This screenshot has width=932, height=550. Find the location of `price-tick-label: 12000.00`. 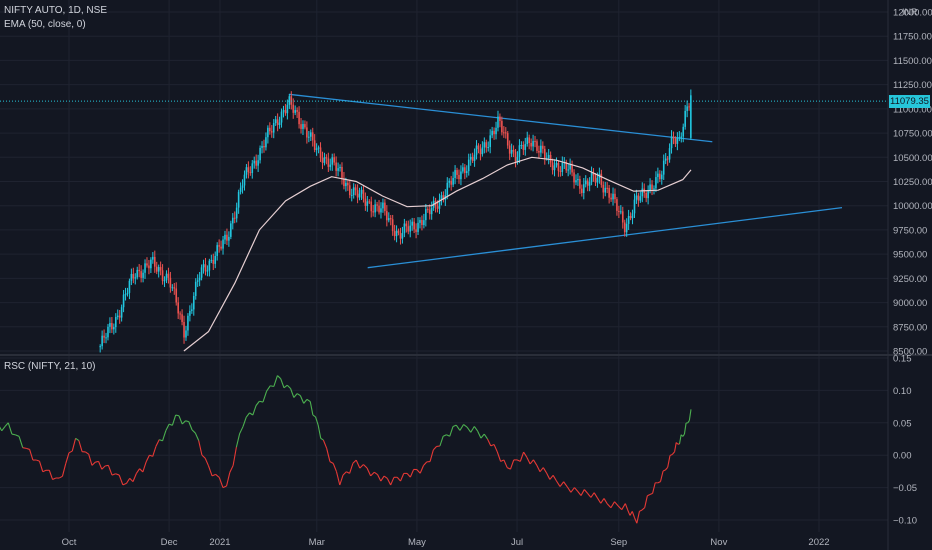

price-tick-label: 12000.00 is located at coordinates (912, 13).